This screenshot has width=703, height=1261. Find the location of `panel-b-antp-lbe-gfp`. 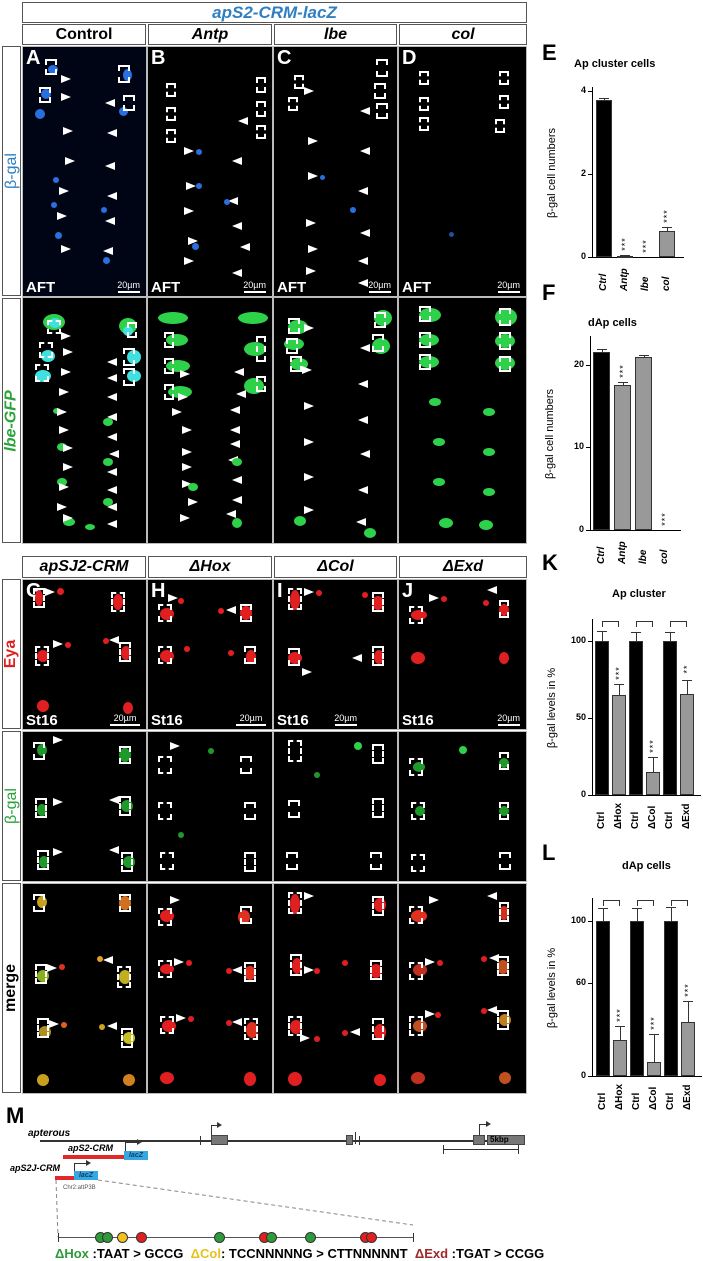

panel-b-antp-lbe-gfp is located at coordinates (210, 420).